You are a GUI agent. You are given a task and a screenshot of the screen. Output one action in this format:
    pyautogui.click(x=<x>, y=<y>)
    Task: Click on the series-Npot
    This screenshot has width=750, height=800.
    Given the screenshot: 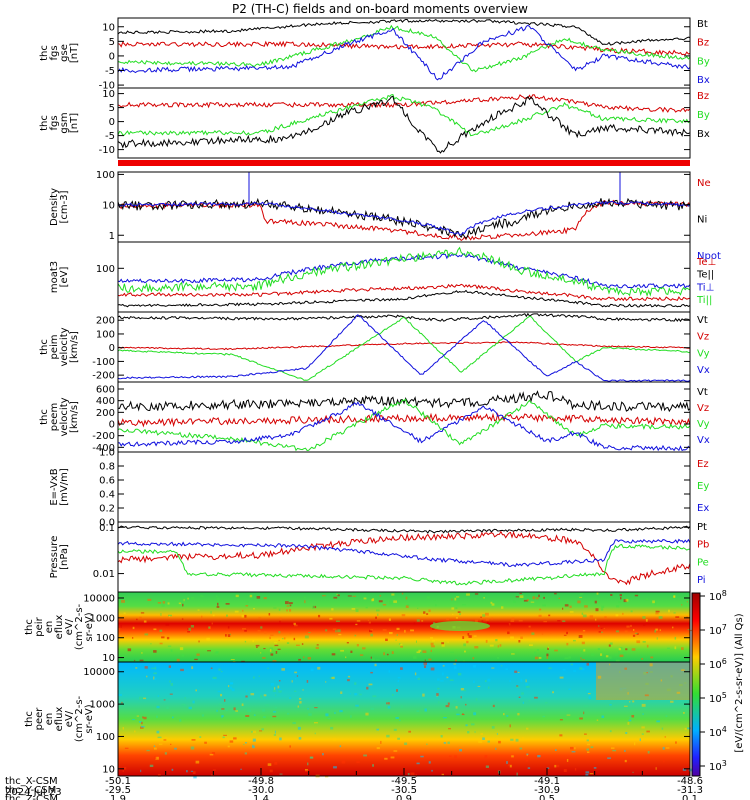 What is the action you would take?
    pyautogui.click(x=404, y=218)
    